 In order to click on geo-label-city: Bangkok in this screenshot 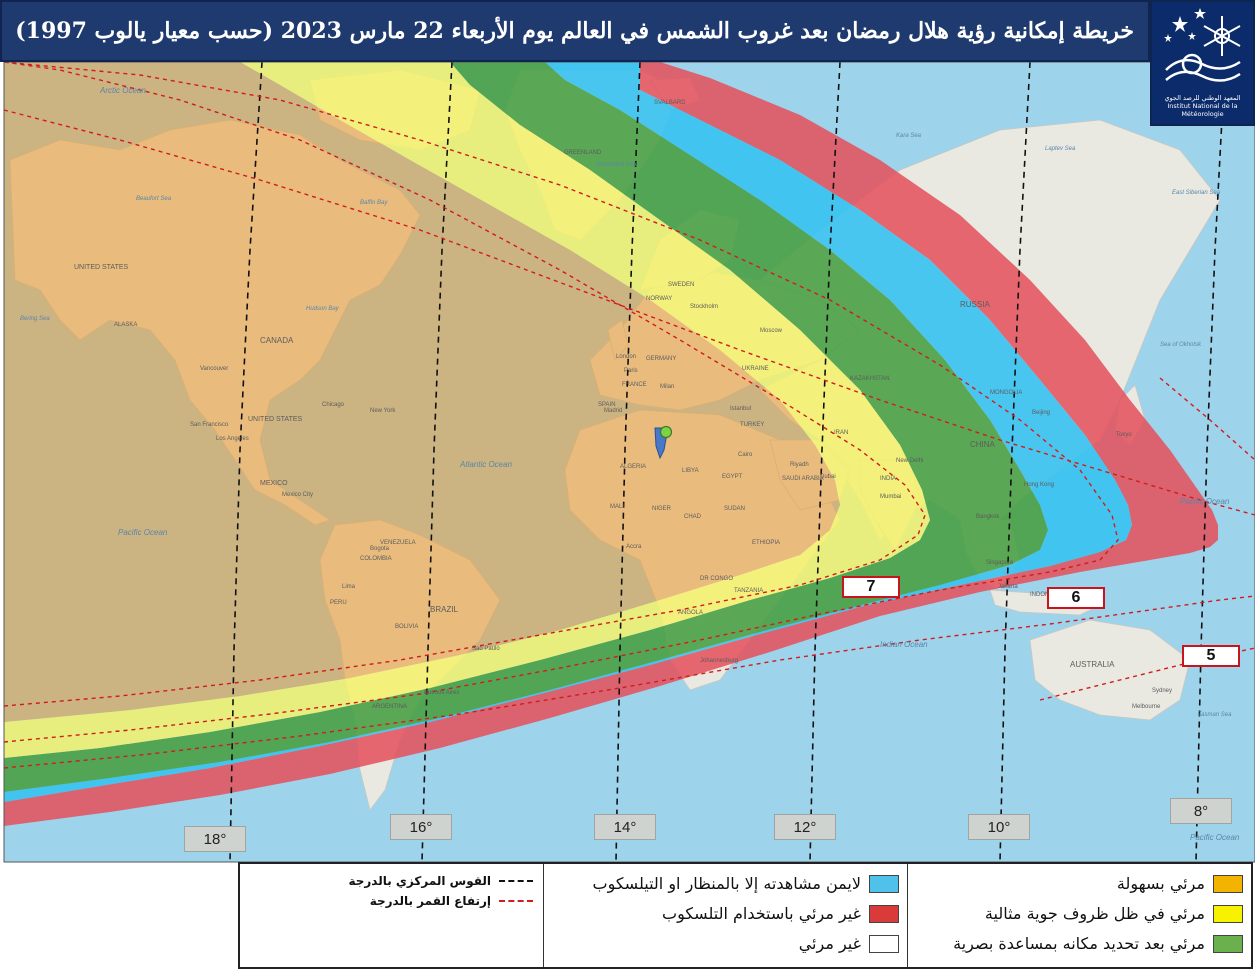, I will do `click(988, 517)`.